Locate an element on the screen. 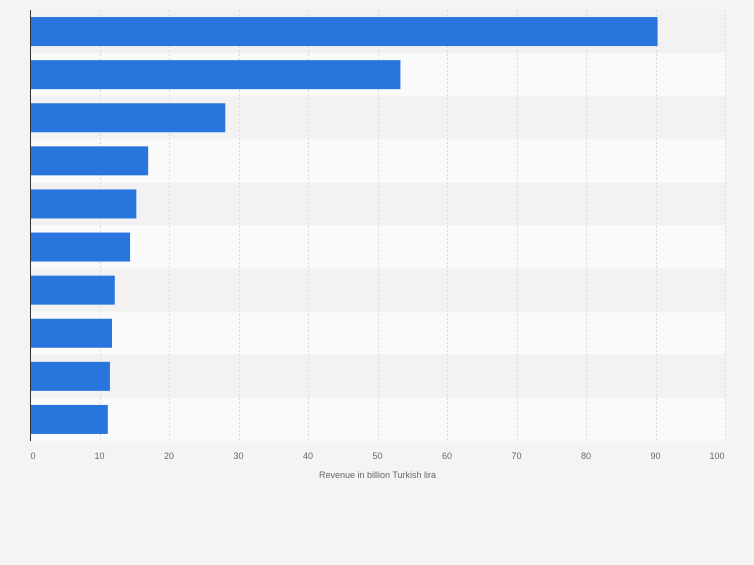 The image size is (754, 565). x-tick-label: 30 is located at coordinates (238, 456).